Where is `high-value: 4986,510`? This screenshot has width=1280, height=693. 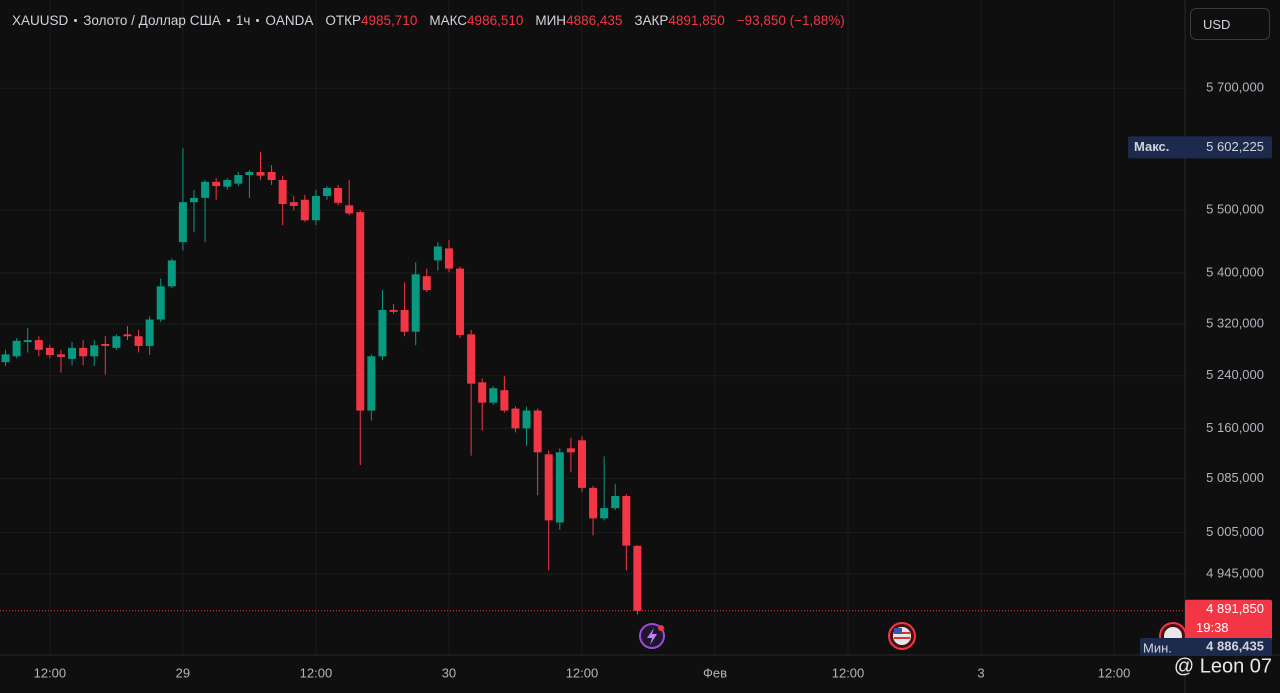
high-value: 4986,510 is located at coordinates (495, 20).